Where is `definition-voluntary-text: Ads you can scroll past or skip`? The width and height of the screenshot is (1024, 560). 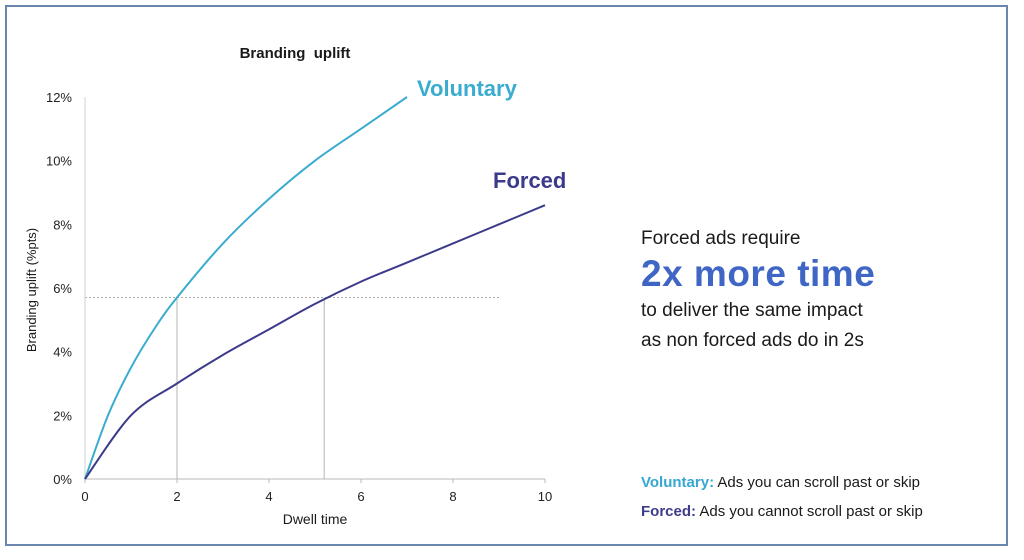 definition-voluntary-text: Ads you can scroll past or skip is located at coordinates (817, 482).